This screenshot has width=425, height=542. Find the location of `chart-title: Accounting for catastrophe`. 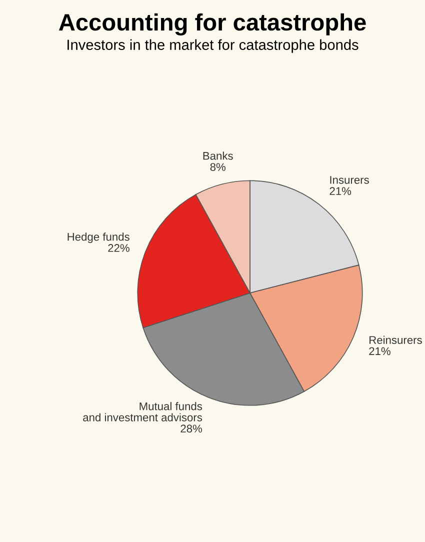

chart-title: Accounting for catastrophe is located at coordinates (212, 24).